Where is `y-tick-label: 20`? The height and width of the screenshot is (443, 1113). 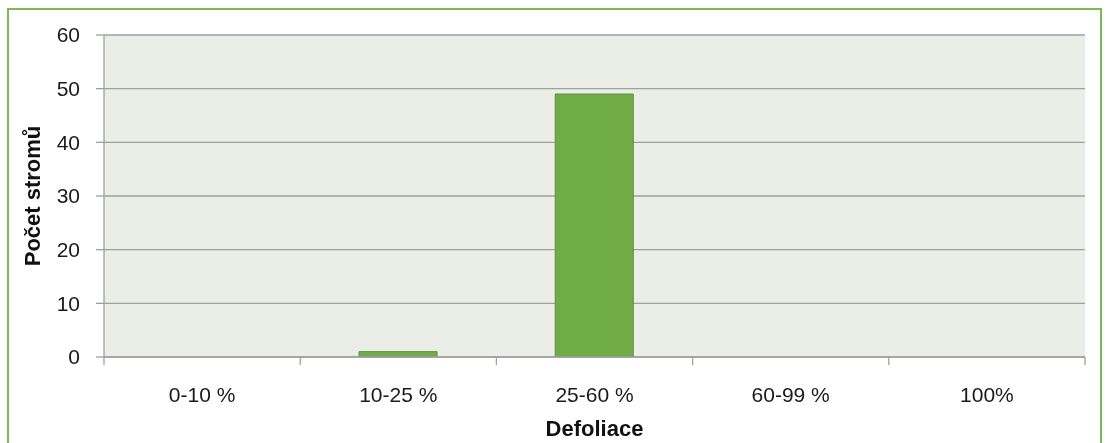 y-tick-label: 20 is located at coordinates (68, 250).